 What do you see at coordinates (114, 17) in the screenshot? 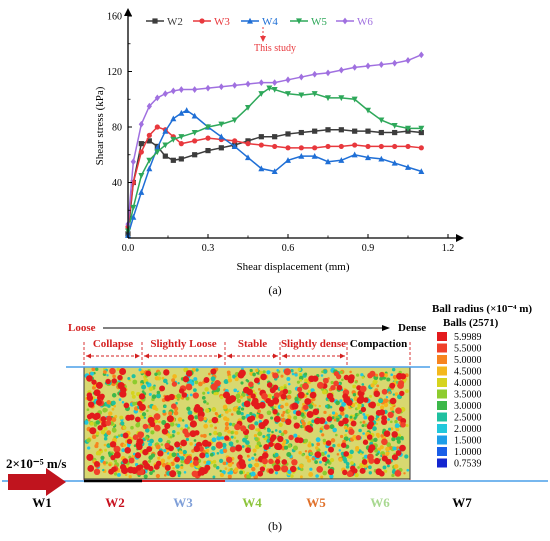
I see `y-tick-label: 160` at bounding box center [114, 17].